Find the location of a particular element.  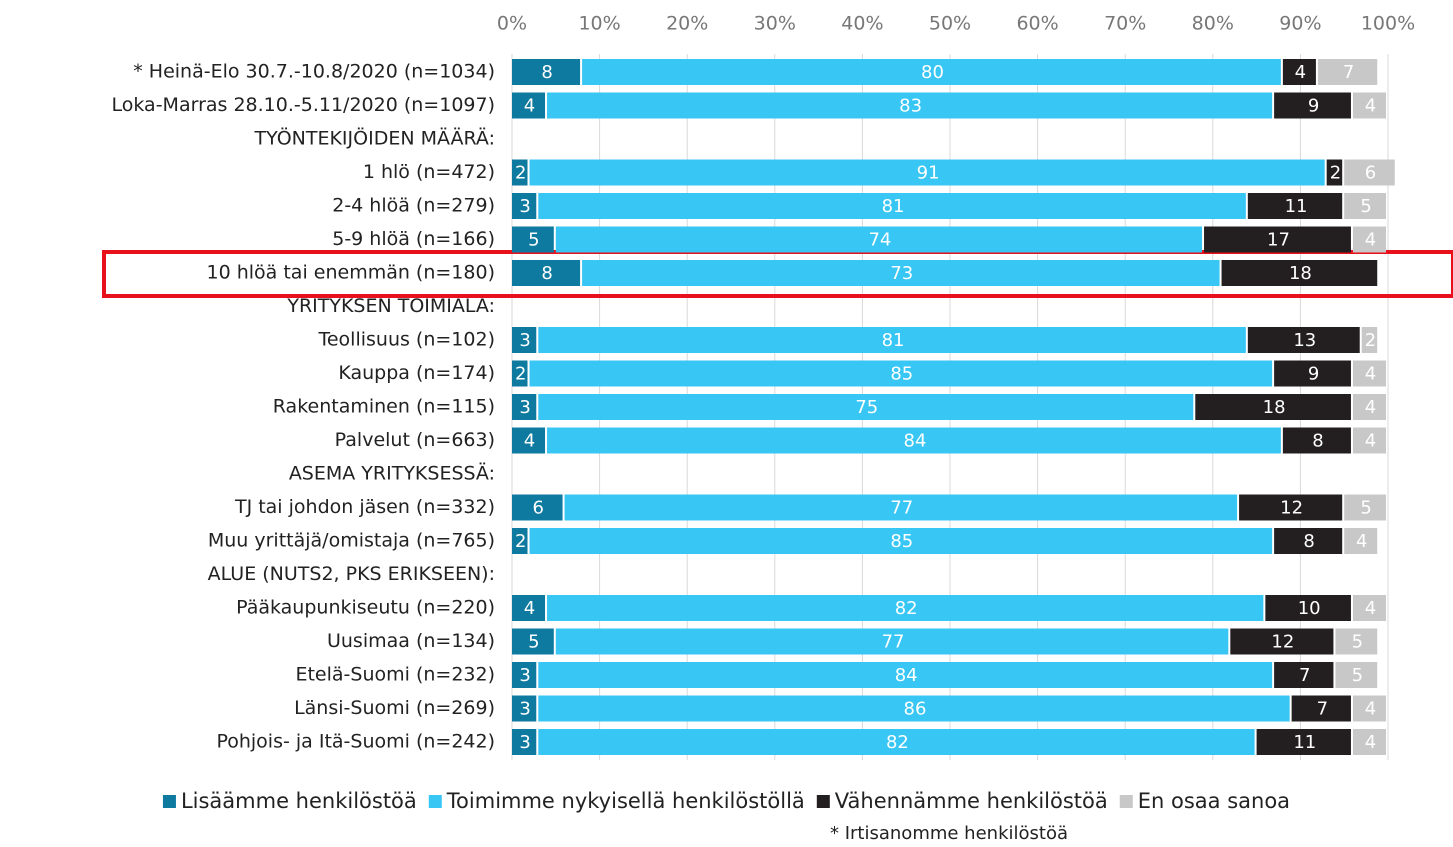

x-tick-label: 90% is located at coordinates (1300, 24).